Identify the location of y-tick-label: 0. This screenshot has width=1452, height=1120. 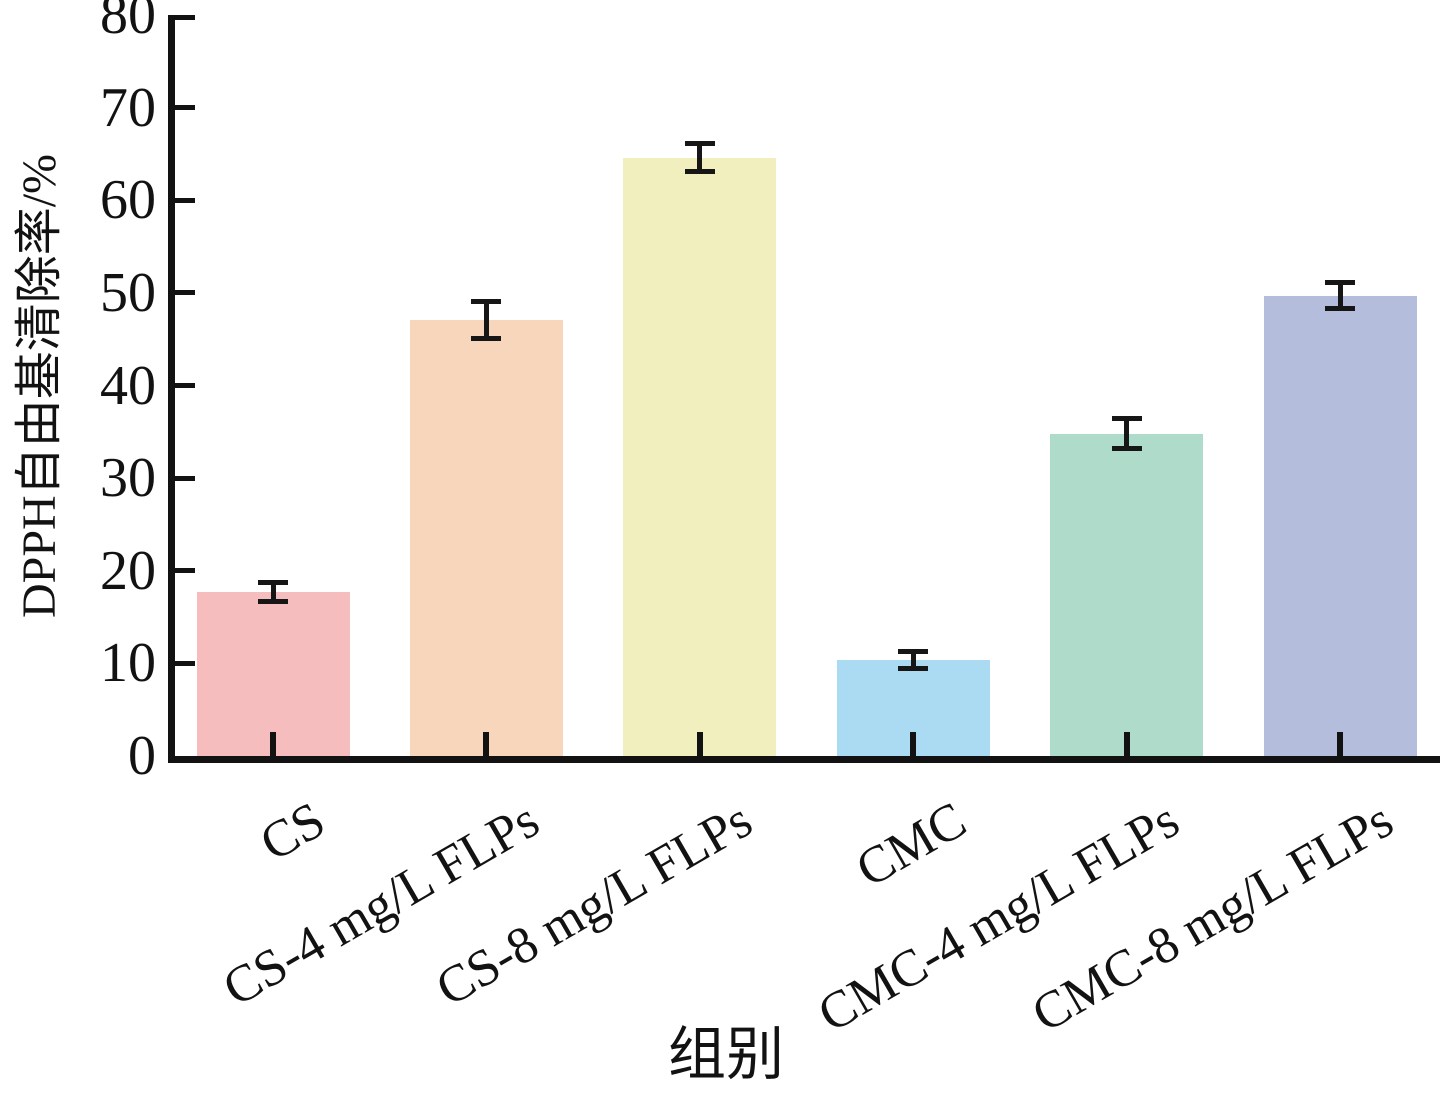
(142, 756).